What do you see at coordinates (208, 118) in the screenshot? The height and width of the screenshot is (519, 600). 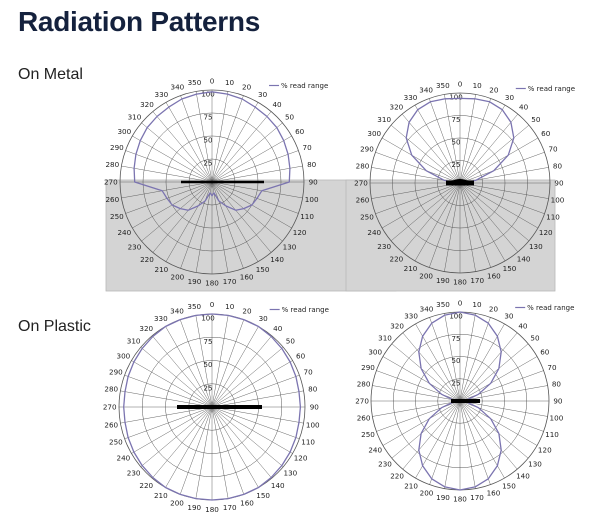 I see `radial-tick-label: 75` at bounding box center [208, 118].